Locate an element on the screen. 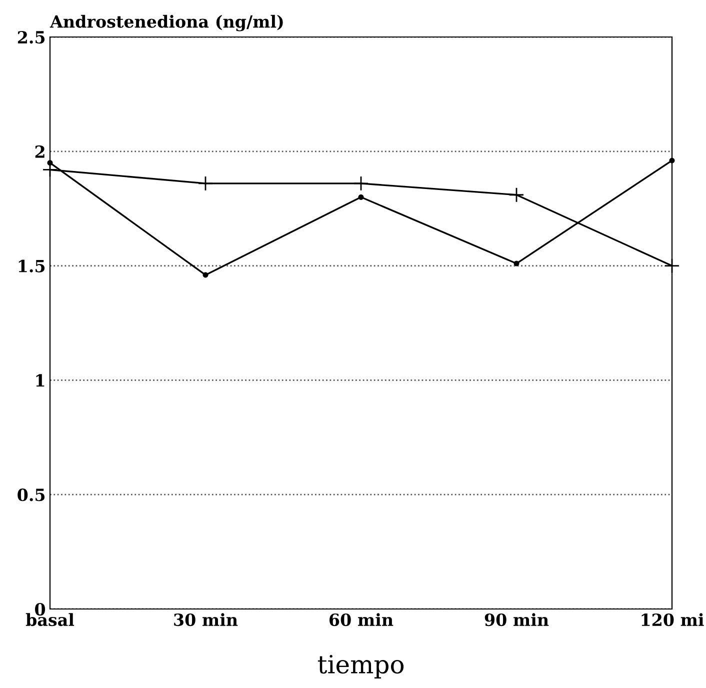 The image size is (706, 688). y-tick-label: 2 is located at coordinates (39, 151).